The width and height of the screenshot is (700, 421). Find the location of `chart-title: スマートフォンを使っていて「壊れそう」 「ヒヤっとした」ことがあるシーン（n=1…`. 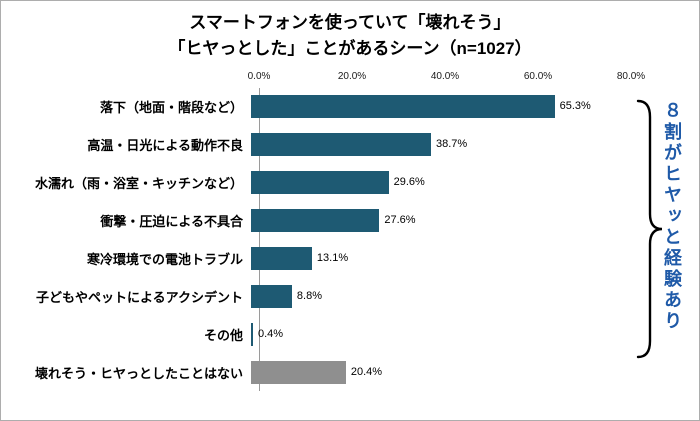

chart-title: スマートフォンを使っていて「壊れそう」 「ヒヤっとした」ことがあるシーン（n=1… is located at coordinates (350, 36).